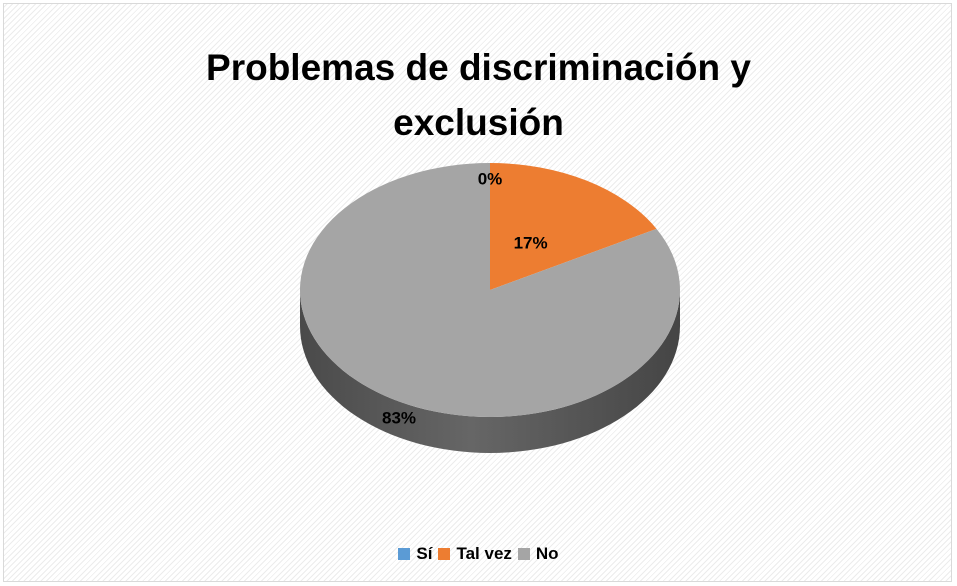 The width and height of the screenshot is (957, 586). I want to click on legend-item-0: Sí, so click(415, 554).